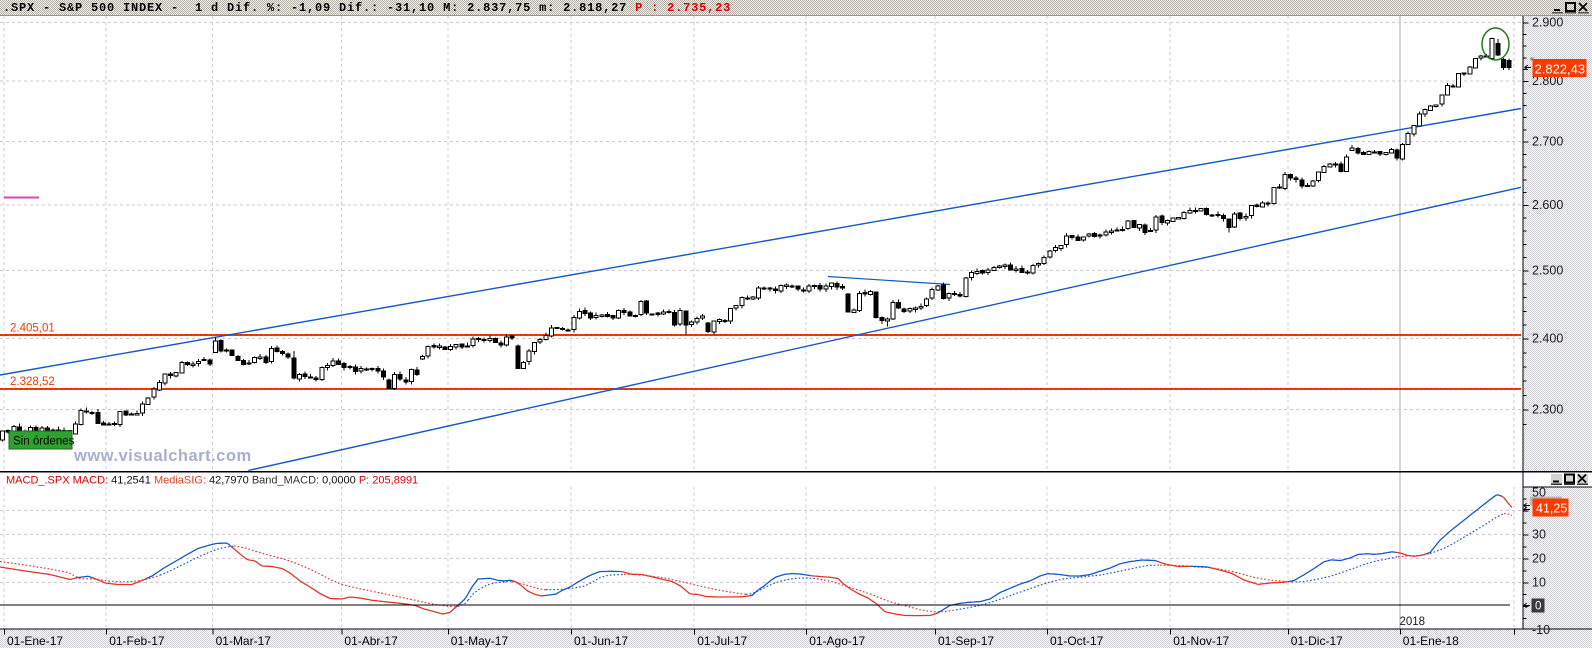 Image resolution: width=1592 pixels, height=653 pixels. I want to click on svg-text: 01-Abr-17, so click(371, 641).